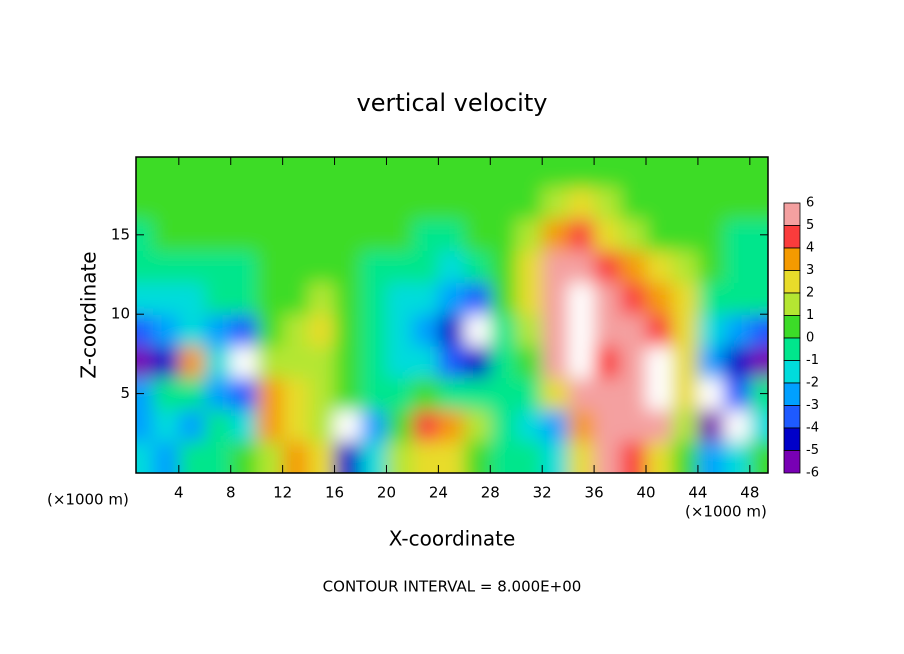  Describe the element at coordinates (812, 428) in the screenshot. I see `colorbar-label: -4` at that location.